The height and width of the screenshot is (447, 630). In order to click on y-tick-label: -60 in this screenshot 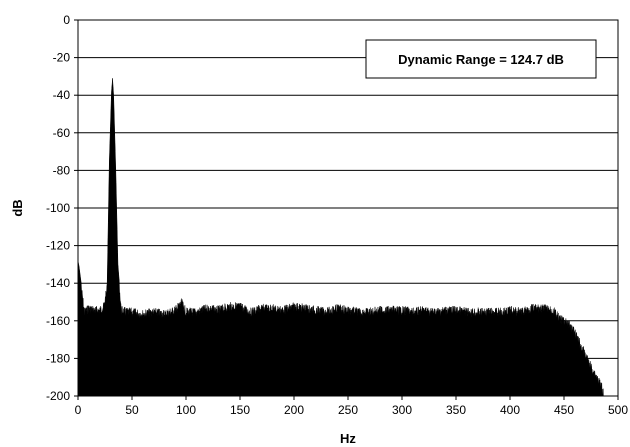, I will do `click(62, 133)`.